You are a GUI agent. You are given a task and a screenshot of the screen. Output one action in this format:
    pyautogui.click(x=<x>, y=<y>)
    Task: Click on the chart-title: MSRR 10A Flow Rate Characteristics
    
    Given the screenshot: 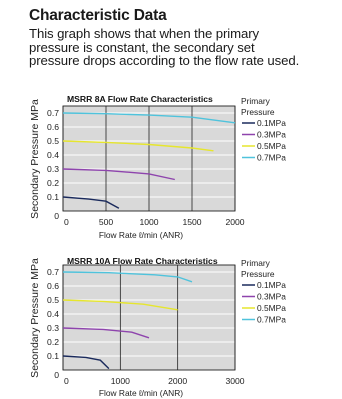 What is the action you would take?
    pyautogui.click(x=142, y=261)
    